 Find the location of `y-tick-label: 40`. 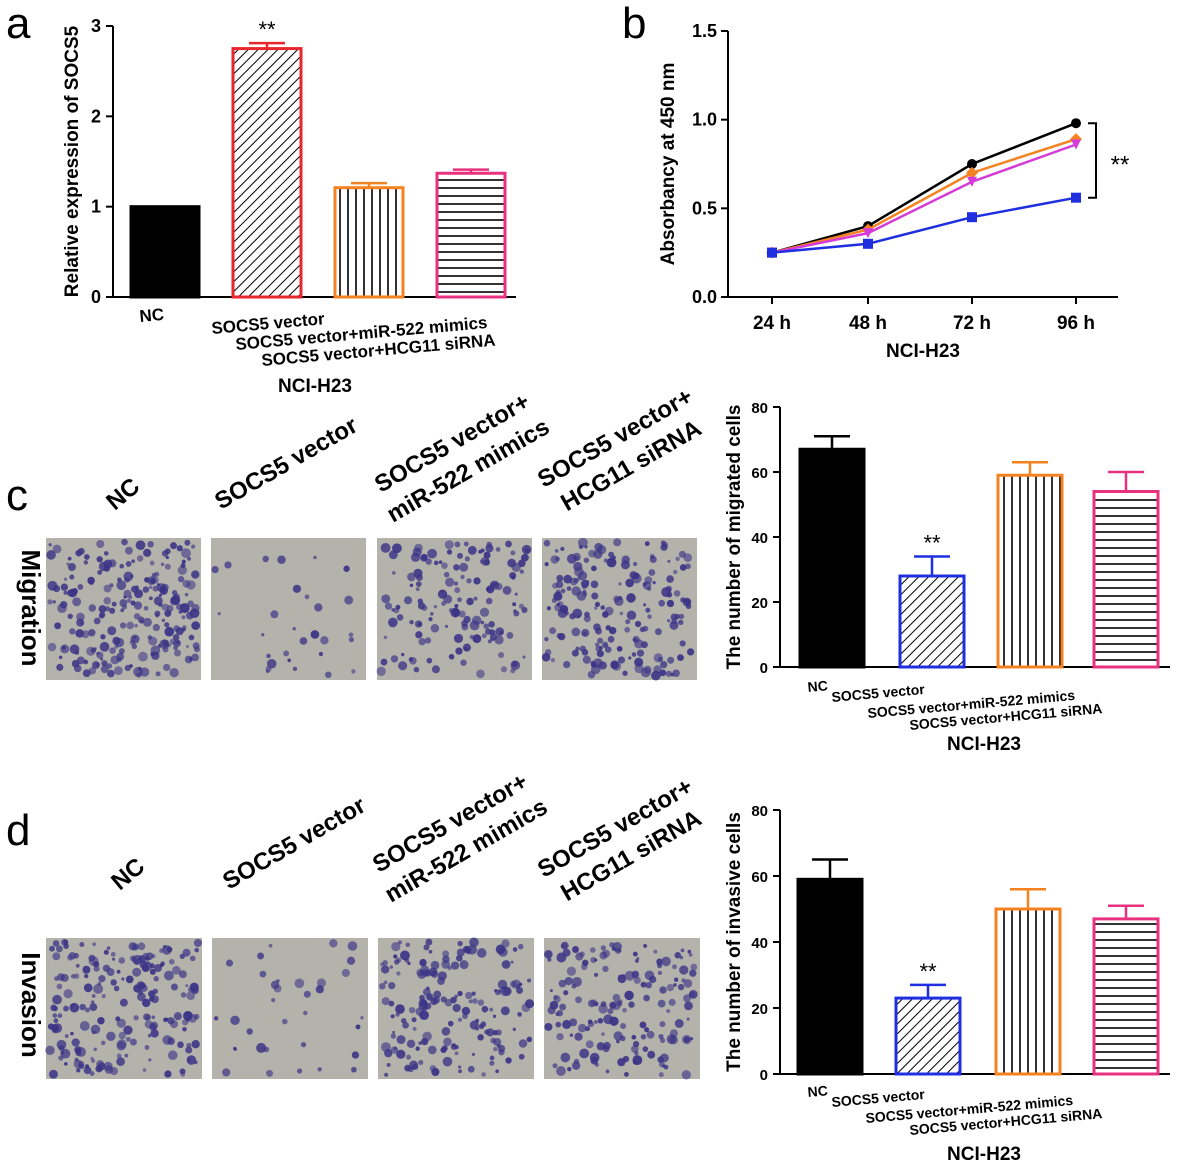

y-tick-label: 40 is located at coordinates (759, 538).